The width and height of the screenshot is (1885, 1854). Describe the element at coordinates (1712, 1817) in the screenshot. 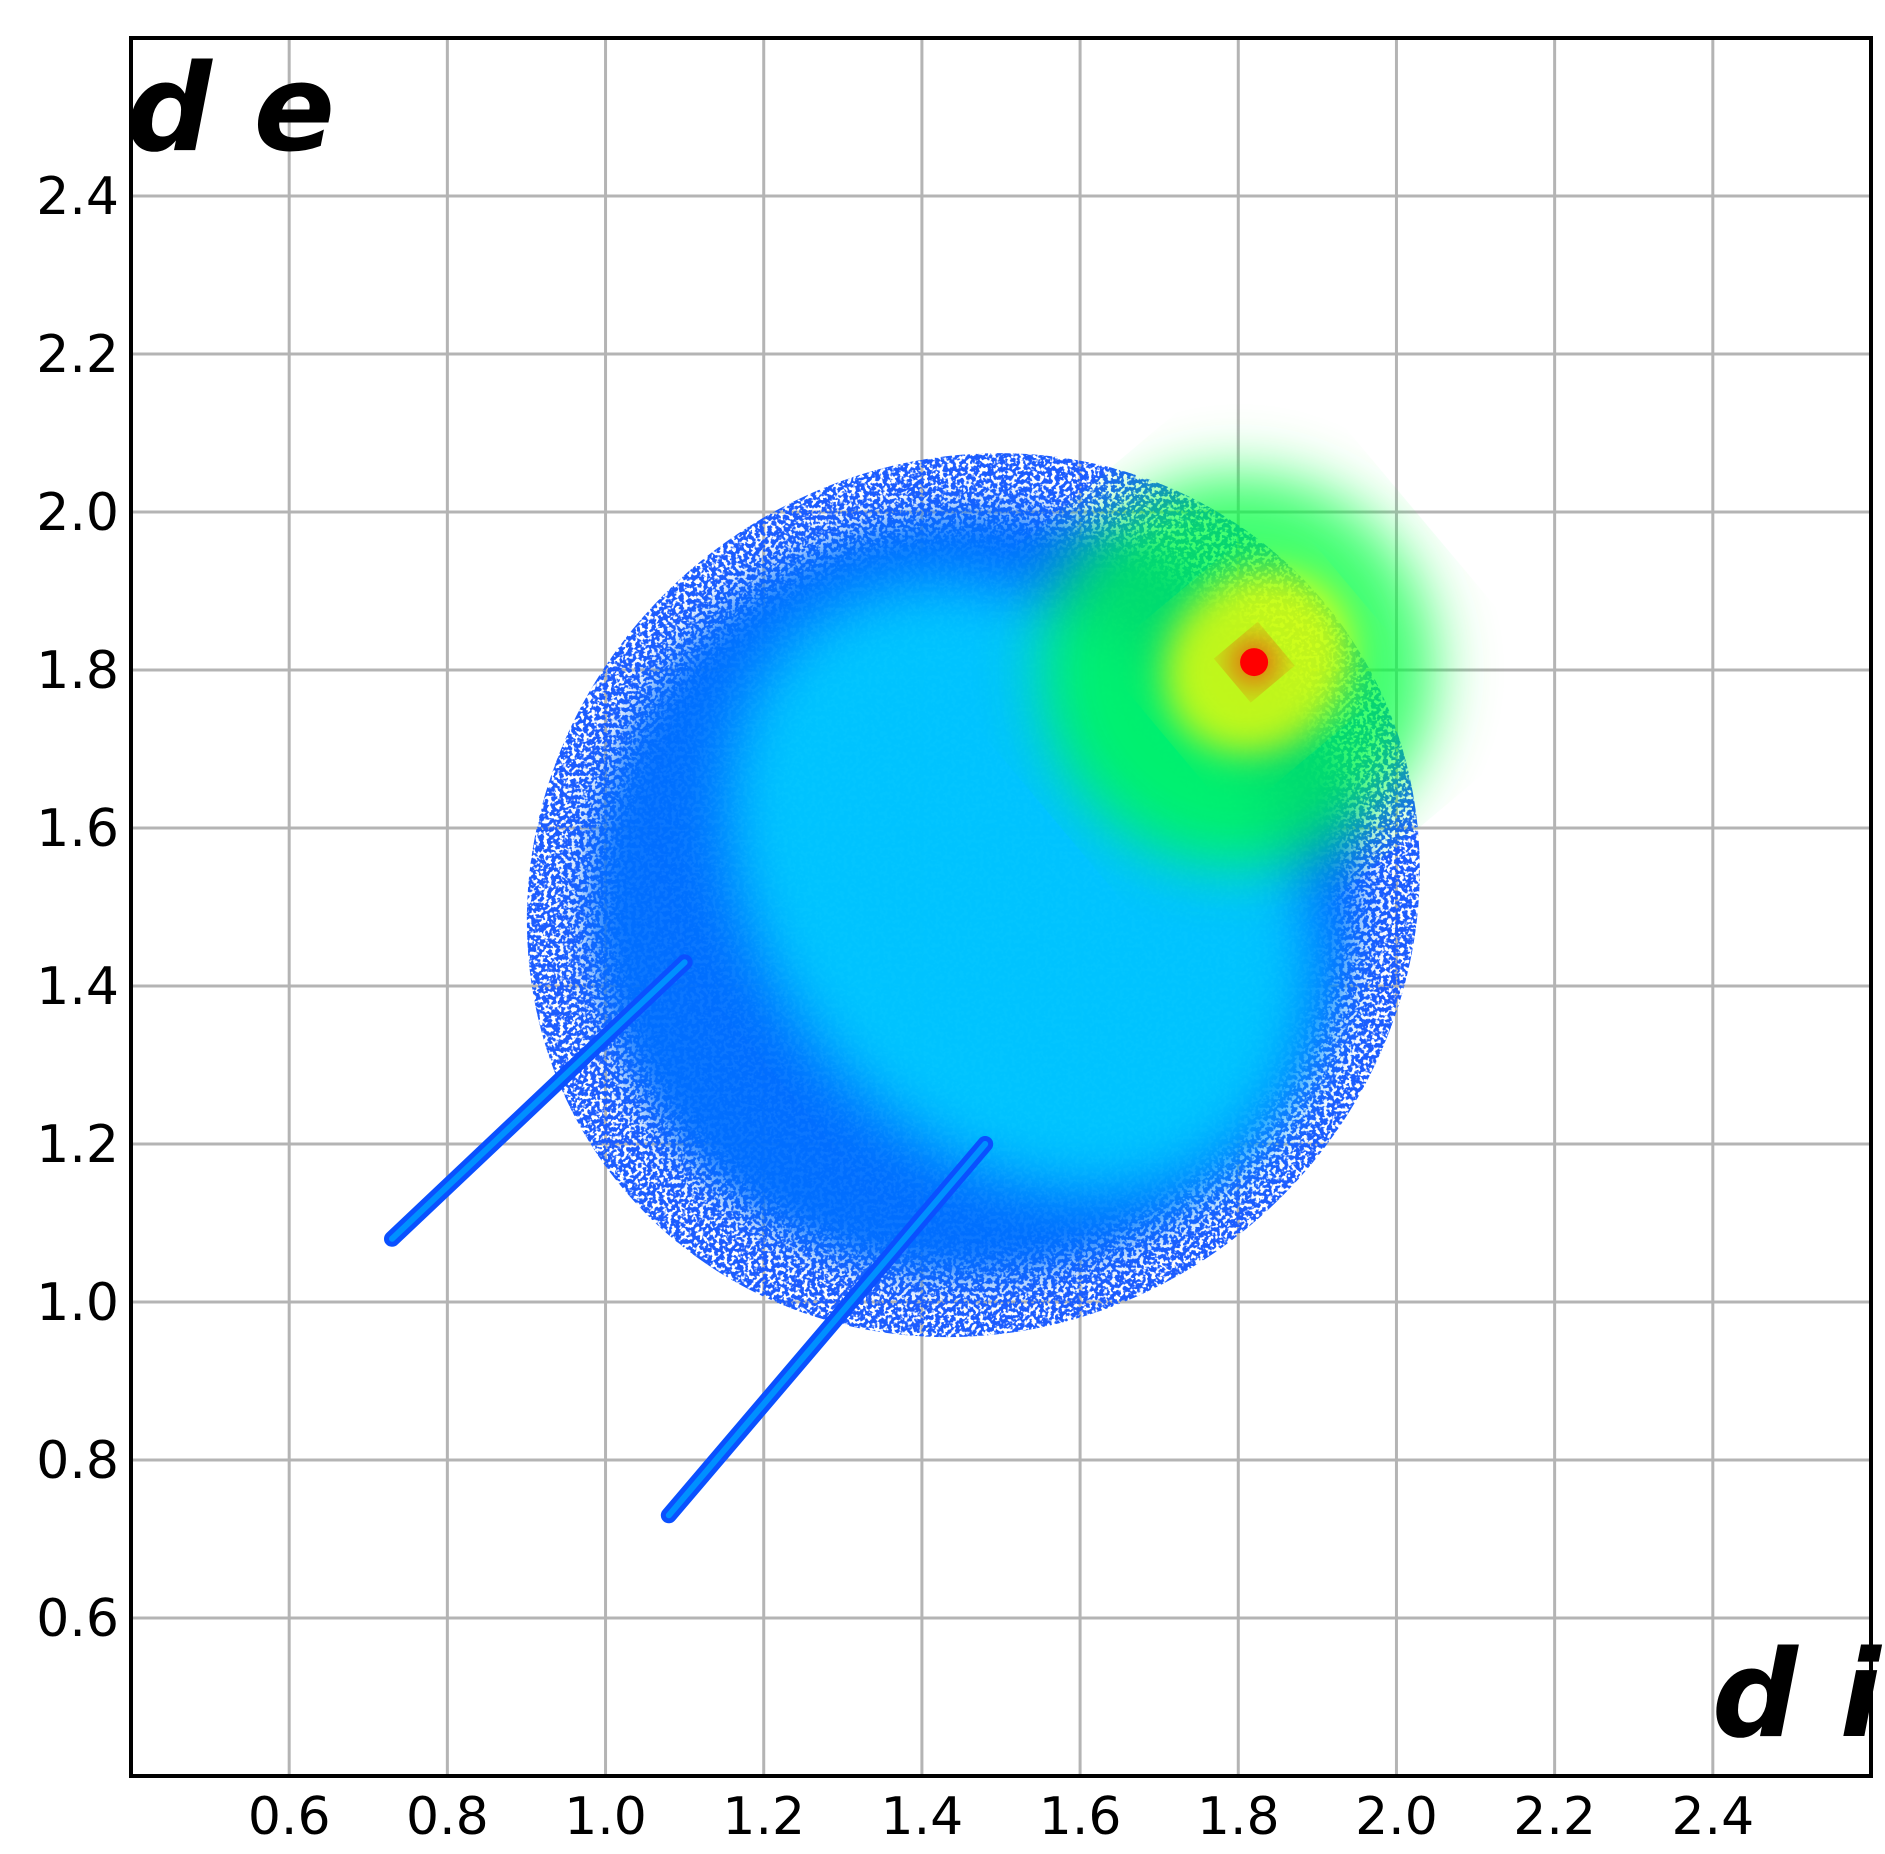

I see `x-tick-label-9: 2.4` at that location.